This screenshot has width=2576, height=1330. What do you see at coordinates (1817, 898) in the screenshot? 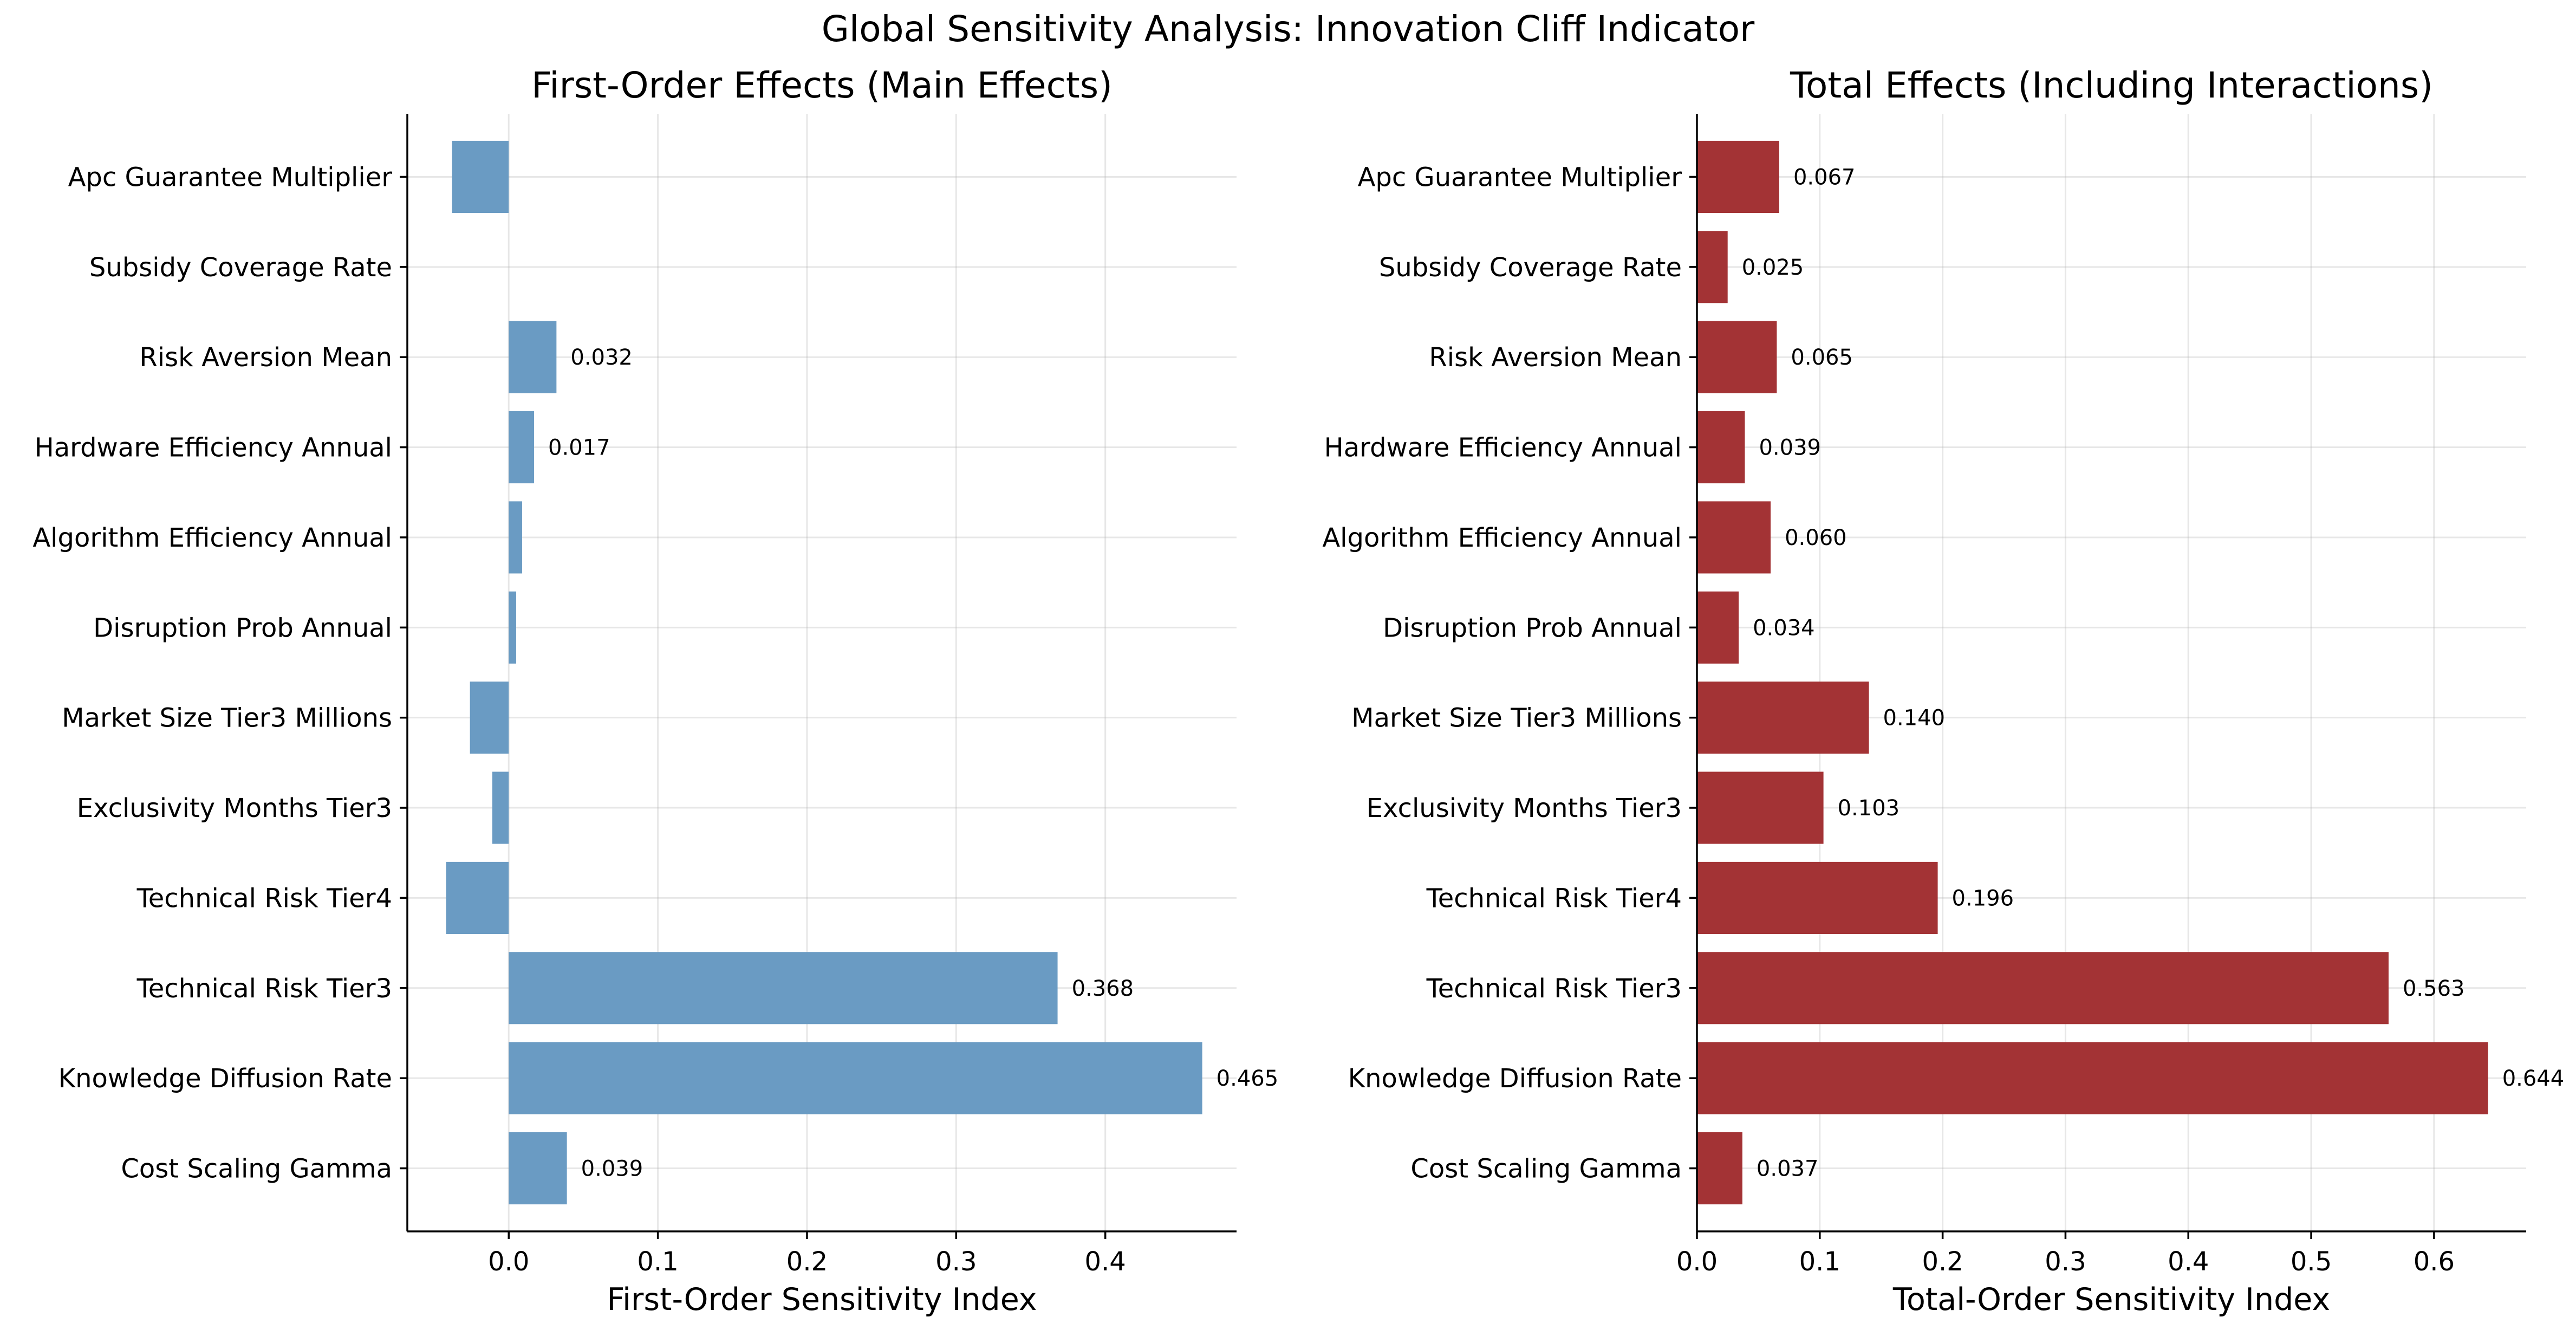
I see `total-order-bar-technical-risk-tier4` at bounding box center [1817, 898].